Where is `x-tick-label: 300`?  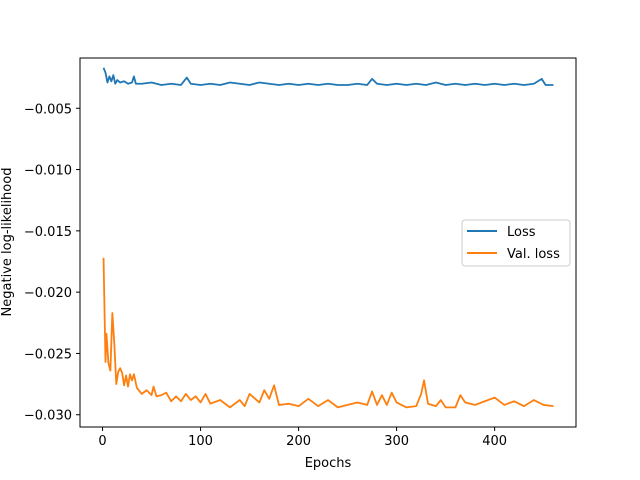
x-tick-label: 300 is located at coordinates (396, 441).